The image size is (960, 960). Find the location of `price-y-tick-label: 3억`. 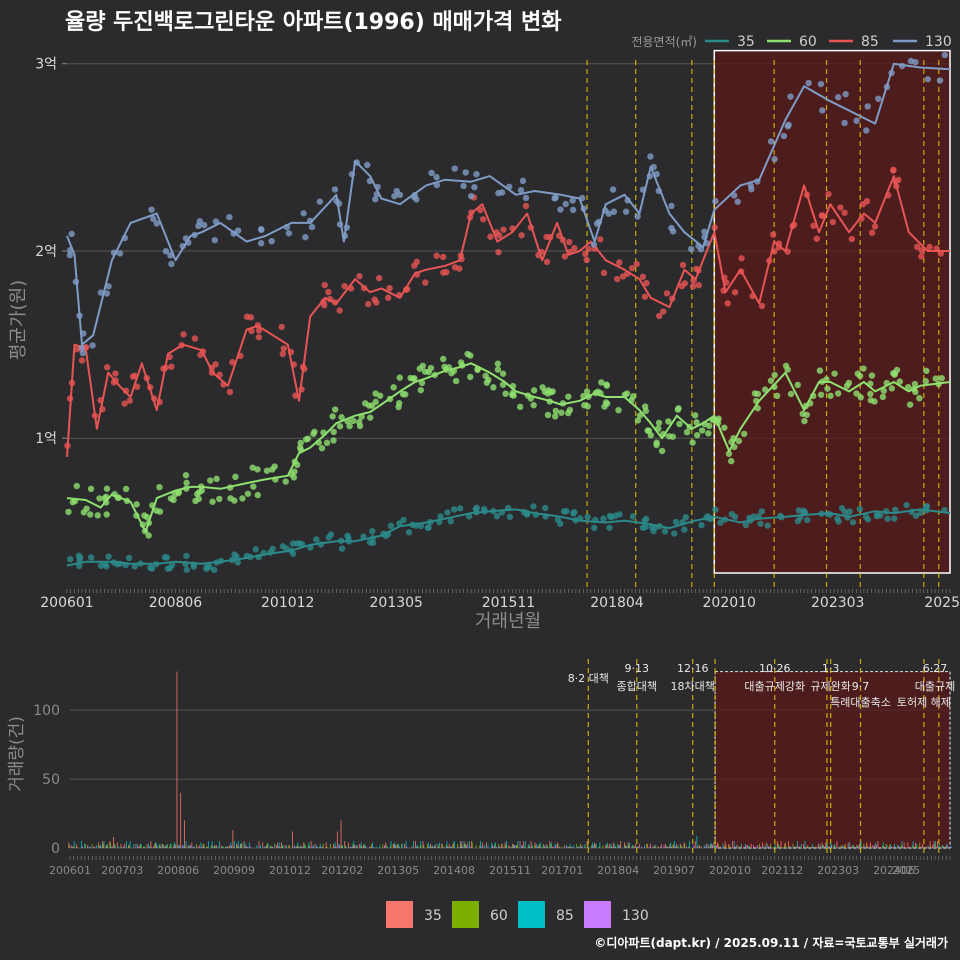

price-y-tick-label: 3억 is located at coordinates (46, 65).